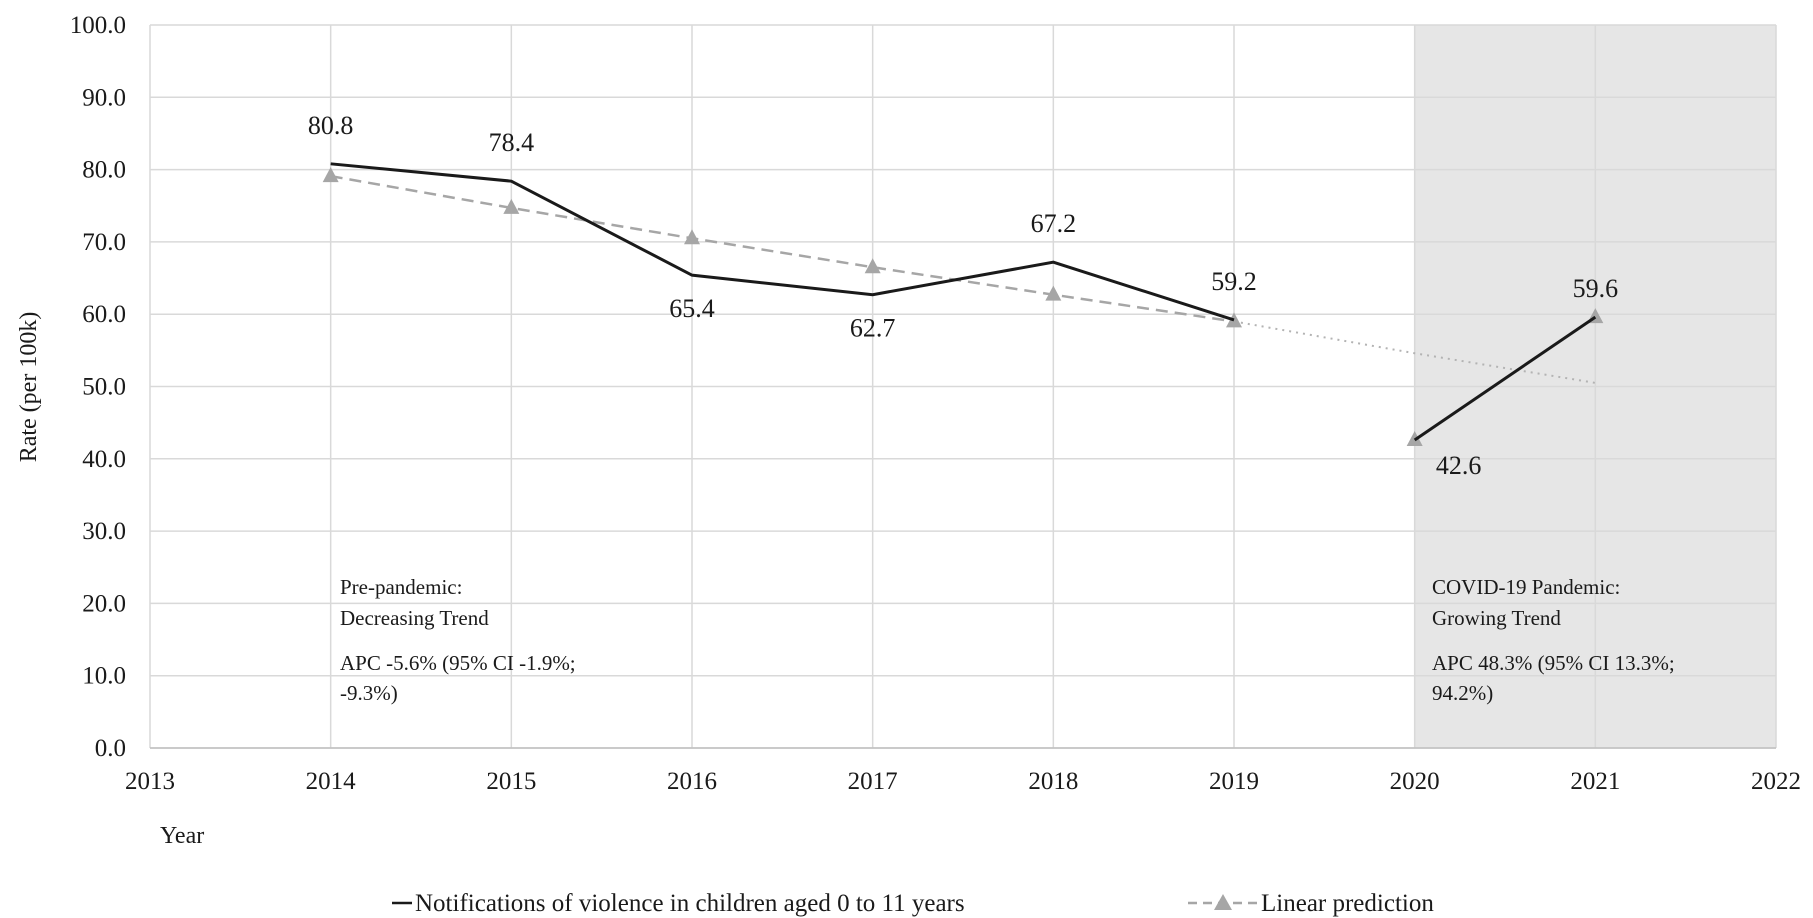 This screenshot has width=1813, height=918. What do you see at coordinates (1462, 693) in the screenshot?
I see `pandemic-apc-line-2: 94.2%)` at bounding box center [1462, 693].